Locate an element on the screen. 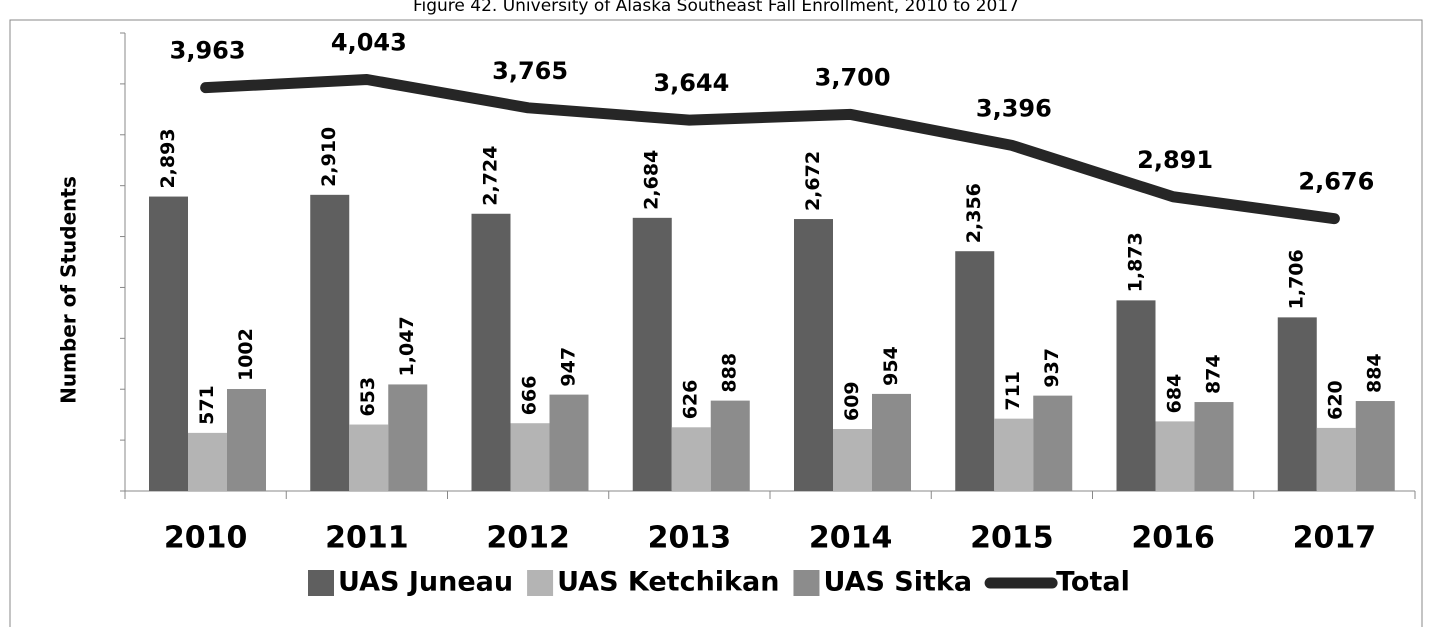 This screenshot has height=627, width=1433. data-label: 3,765 is located at coordinates (530, 71).